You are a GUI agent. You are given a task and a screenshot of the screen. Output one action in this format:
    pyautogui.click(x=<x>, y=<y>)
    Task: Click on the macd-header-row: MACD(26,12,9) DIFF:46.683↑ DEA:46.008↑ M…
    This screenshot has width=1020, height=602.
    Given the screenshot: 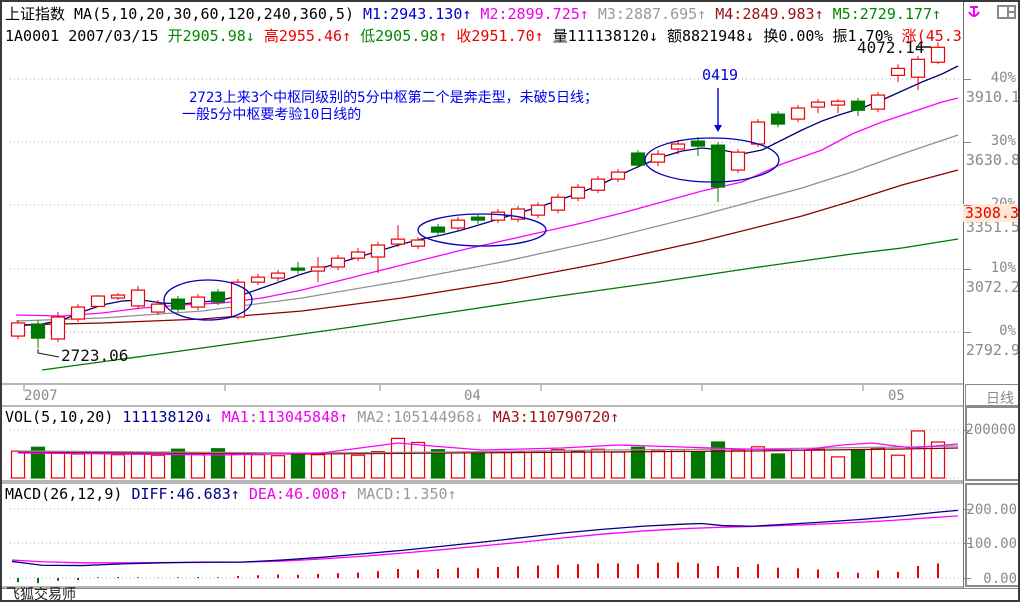 What is the action you would take?
    pyautogui.click(x=483, y=494)
    